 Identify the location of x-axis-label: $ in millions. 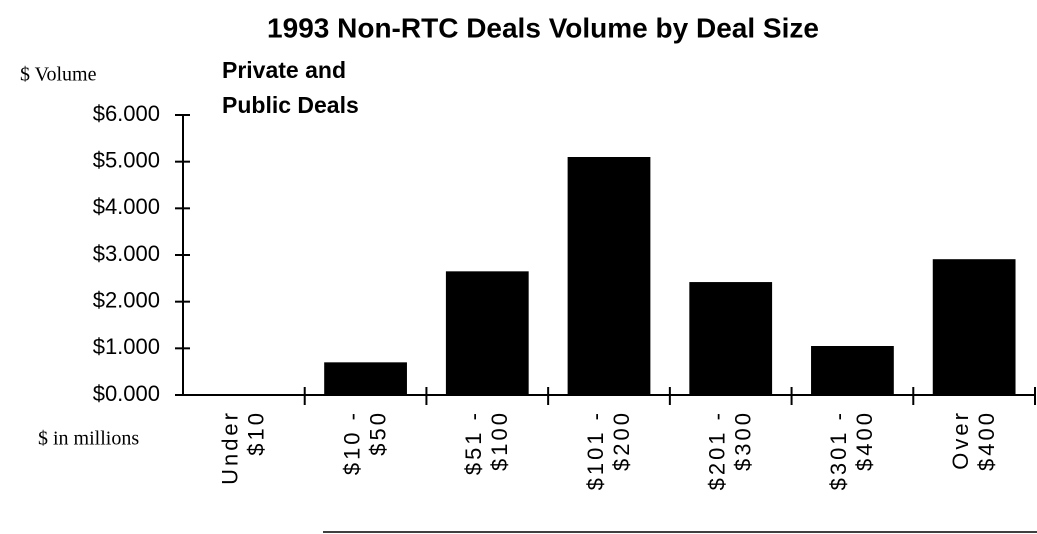
(88, 439).